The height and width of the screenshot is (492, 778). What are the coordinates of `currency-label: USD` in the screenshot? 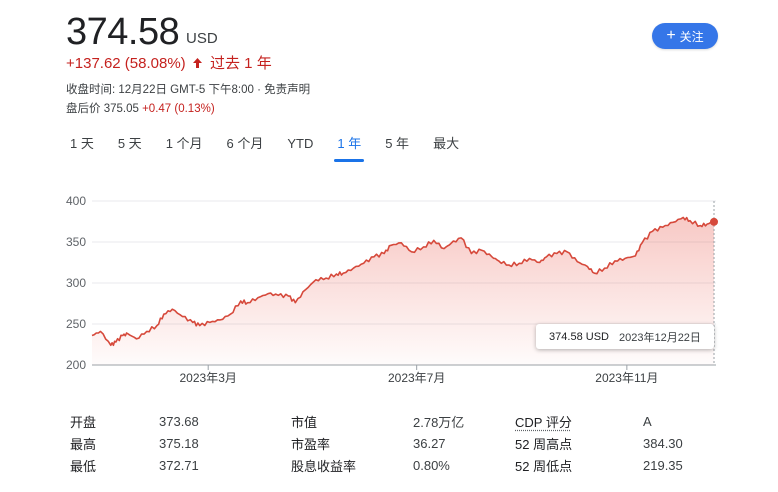 It's located at (202, 38).